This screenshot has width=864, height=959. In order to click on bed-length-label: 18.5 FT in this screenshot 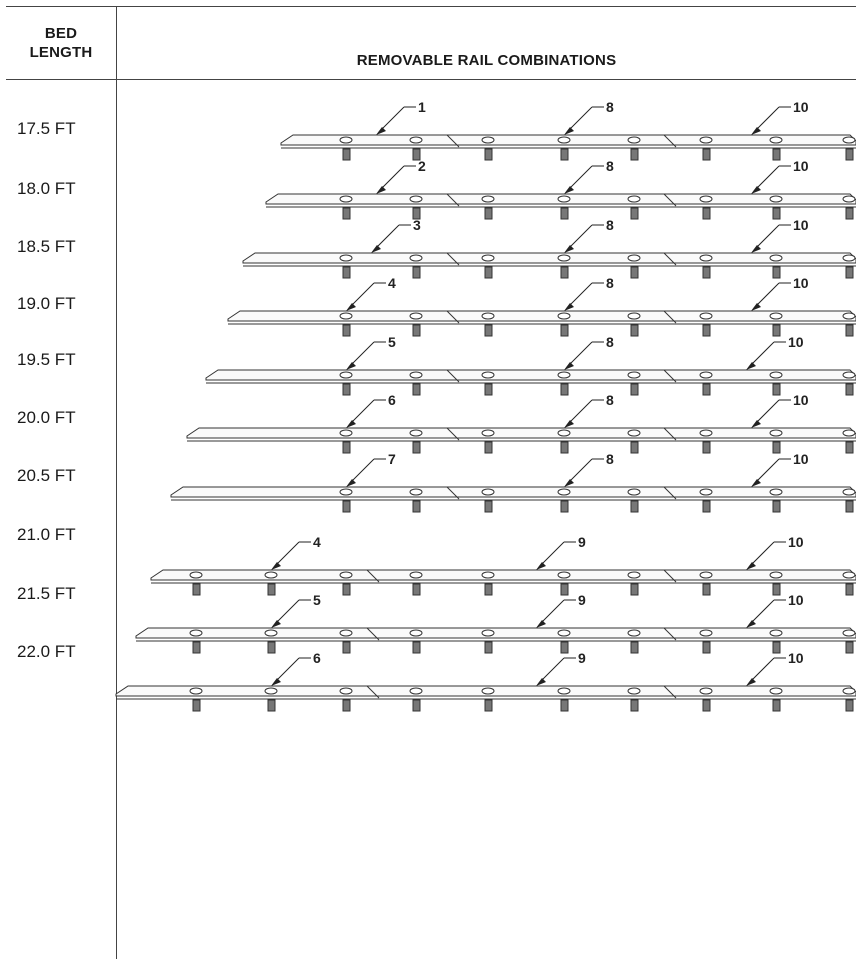, I will do `click(46, 246)`.